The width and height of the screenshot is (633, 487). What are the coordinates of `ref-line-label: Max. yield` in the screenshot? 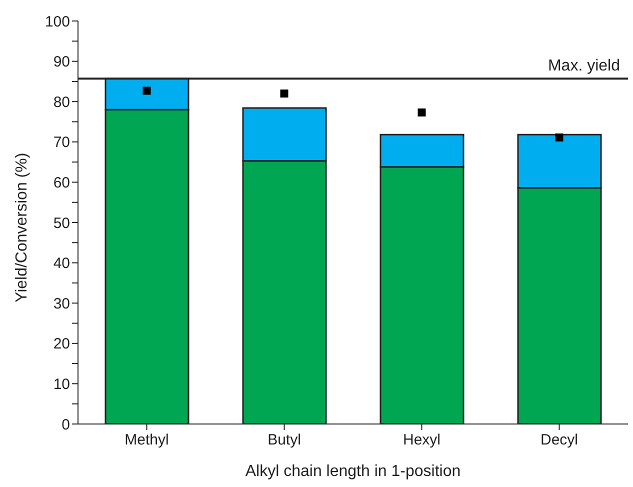 It's located at (584, 66).